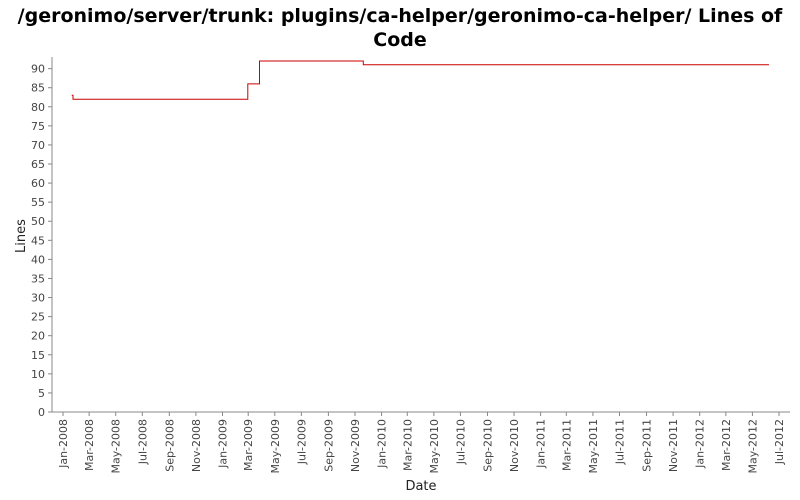 The image size is (800, 500). I want to click on y-tick-label: 85, so click(38, 88).